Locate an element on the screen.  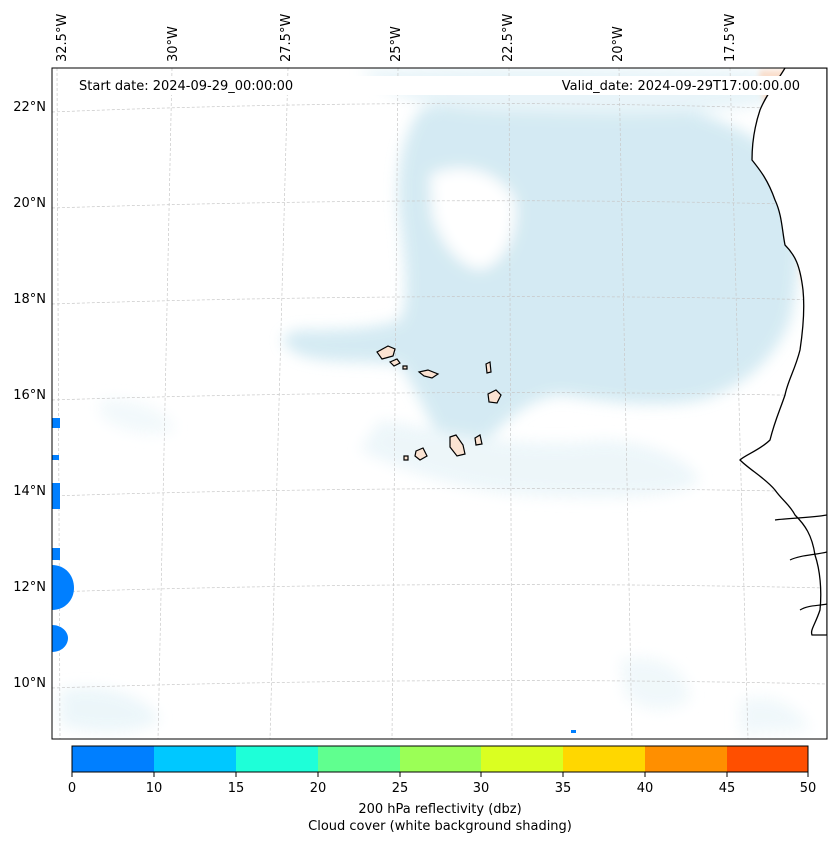
lon-label: 32.5°W is located at coordinates (62, 38).